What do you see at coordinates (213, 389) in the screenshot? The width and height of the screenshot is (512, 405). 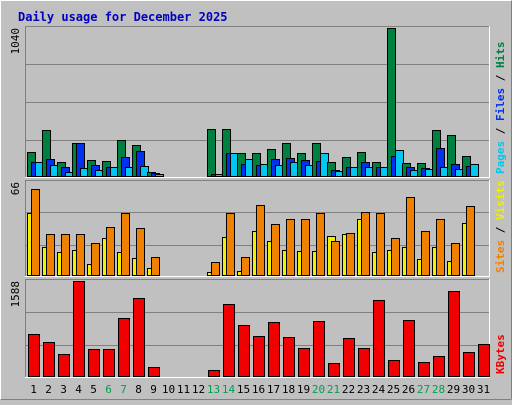 I see `x-tick-label-day-13: 13` at bounding box center [213, 389].